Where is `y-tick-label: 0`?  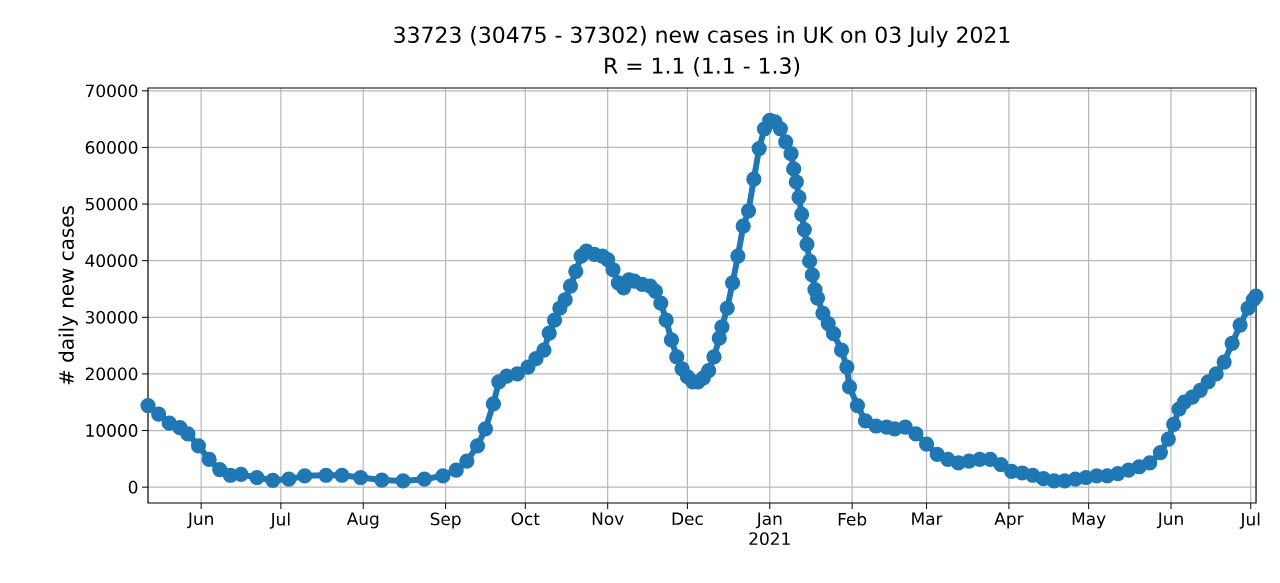
y-tick-label: 0 is located at coordinates (133, 487).